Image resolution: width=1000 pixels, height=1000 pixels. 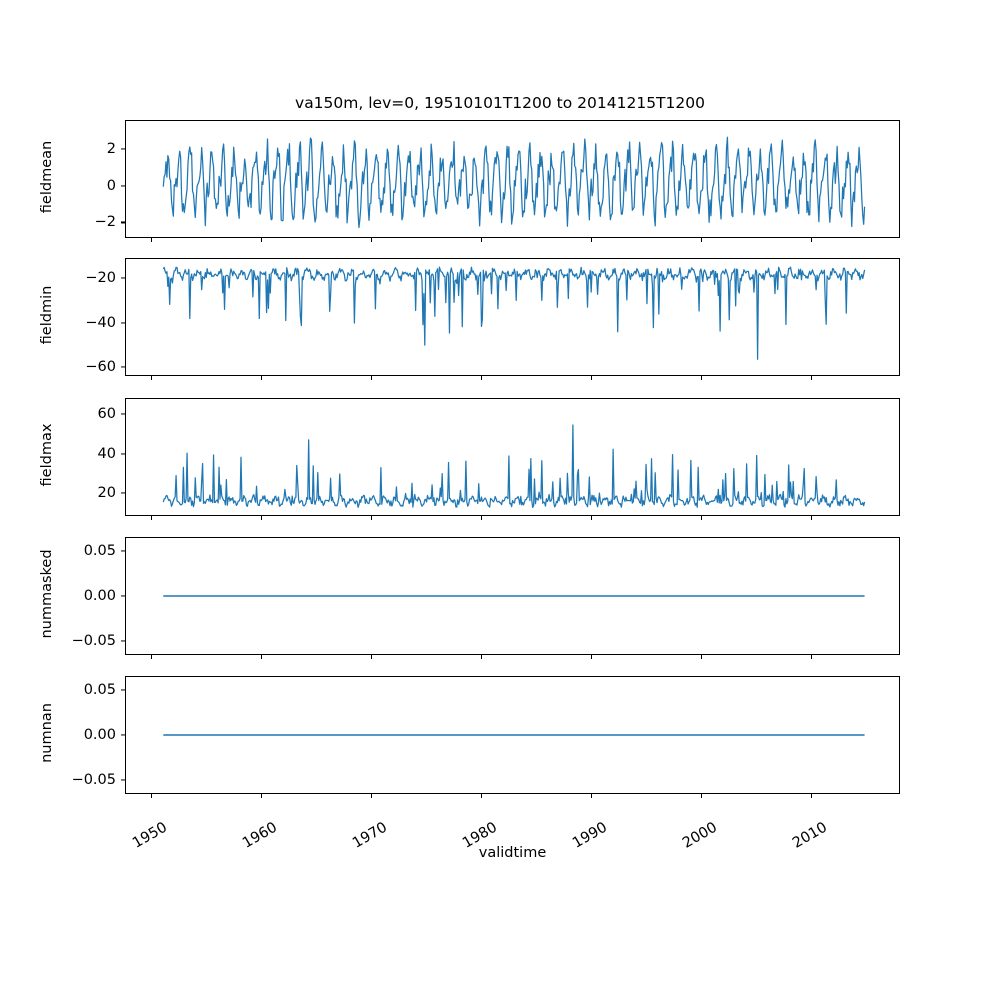 What do you see at coordinates (105, 222) in the screenshot?
I see `ytick-fieldmean-2: −2` at bounding box center [105, 222].